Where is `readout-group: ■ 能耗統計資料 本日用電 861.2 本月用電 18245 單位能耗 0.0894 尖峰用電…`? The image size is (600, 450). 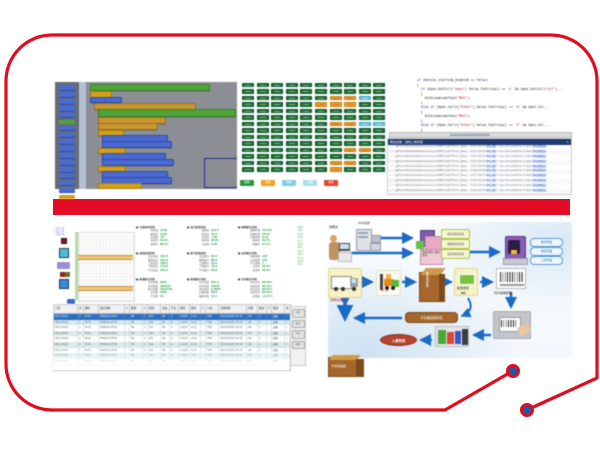 readout-group: ■ 能耗統計資料 本日用電 861.2 本月用電 18245 單位能耗 0.0894 尖峰用電… is located at coordinates (211, 290).